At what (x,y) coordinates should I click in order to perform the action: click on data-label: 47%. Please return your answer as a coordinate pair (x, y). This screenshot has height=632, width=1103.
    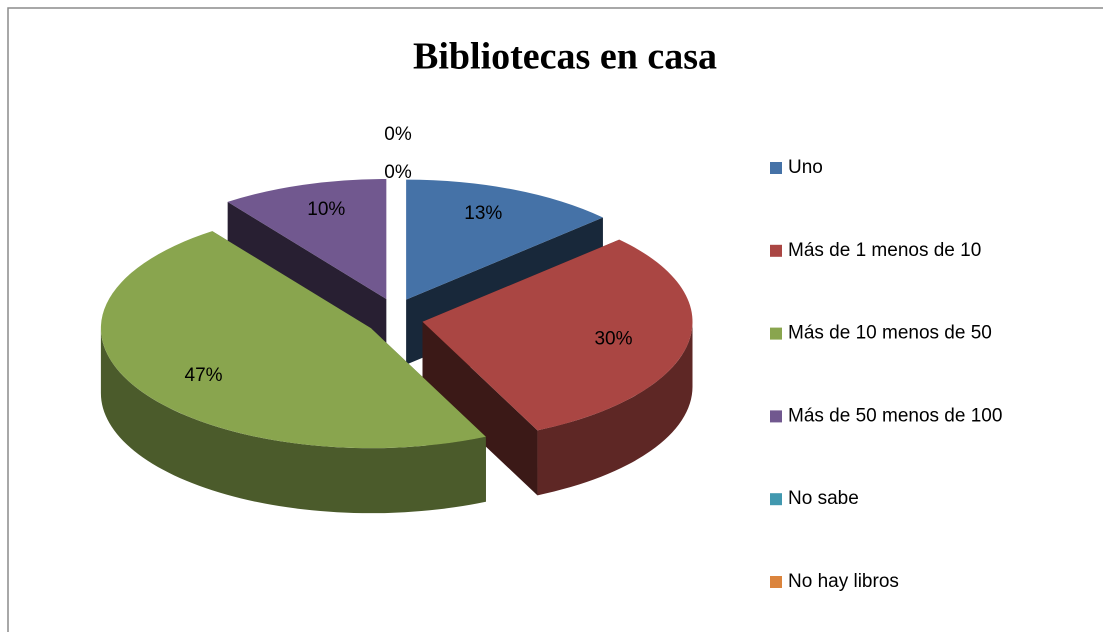
    Looking at the image, I should click on (204, 375).